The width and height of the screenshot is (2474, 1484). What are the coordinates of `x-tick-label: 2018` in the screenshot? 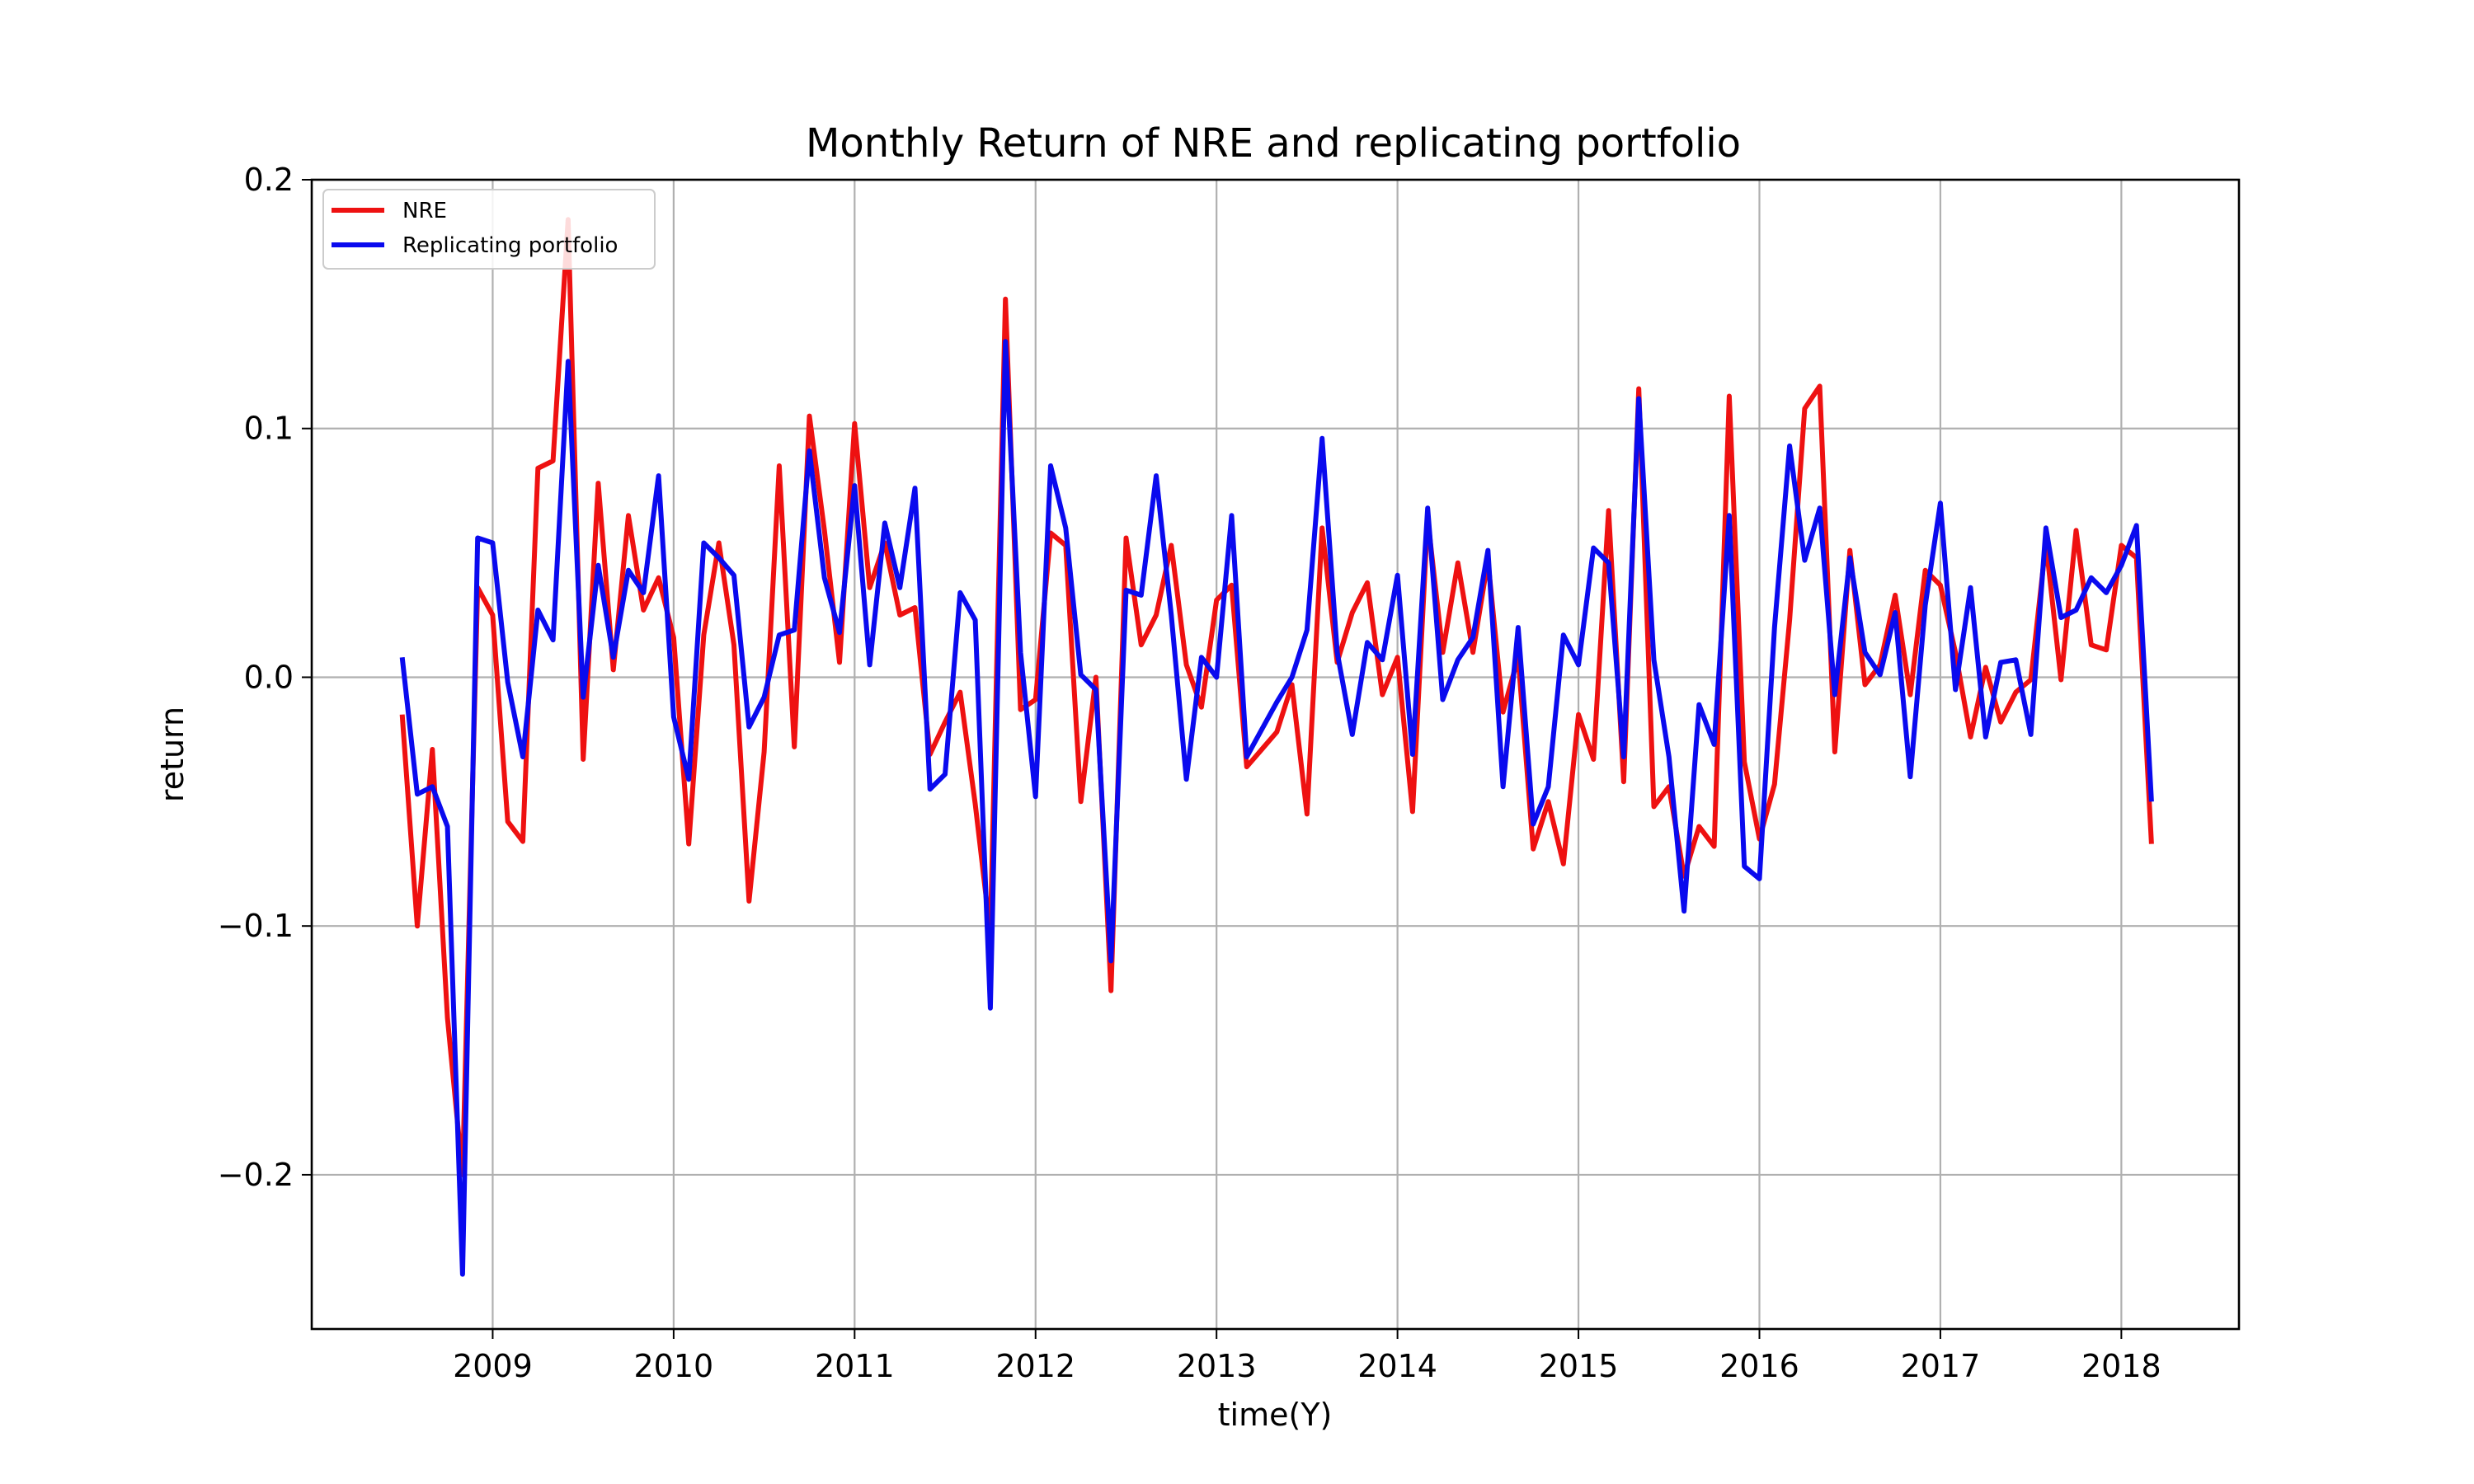 It's located at (2121, 1366).